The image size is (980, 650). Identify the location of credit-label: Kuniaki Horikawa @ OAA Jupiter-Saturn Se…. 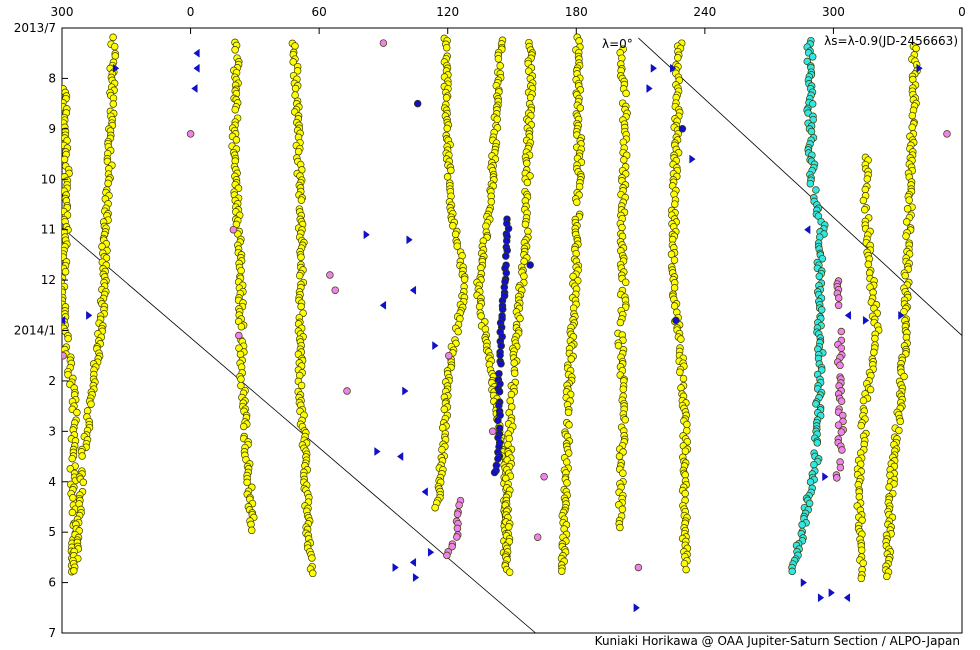
(777, 641).